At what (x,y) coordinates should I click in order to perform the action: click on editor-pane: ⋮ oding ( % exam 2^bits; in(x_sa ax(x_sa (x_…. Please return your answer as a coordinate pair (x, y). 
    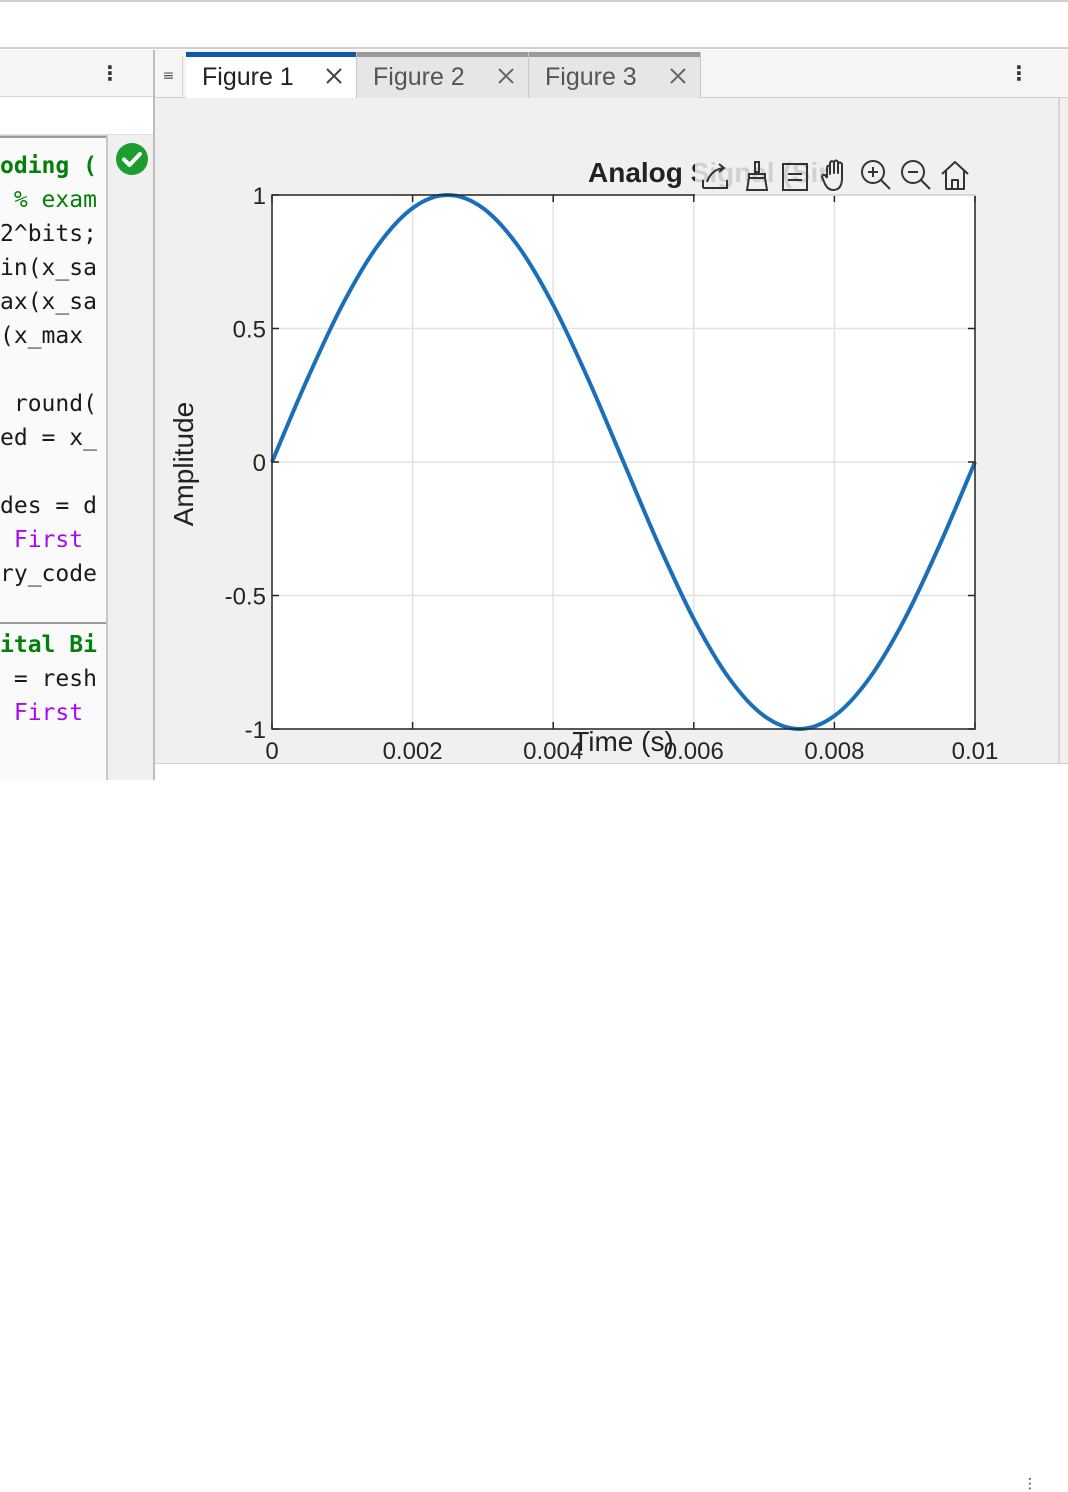
    Looking at the image, I should click on (76, 415).